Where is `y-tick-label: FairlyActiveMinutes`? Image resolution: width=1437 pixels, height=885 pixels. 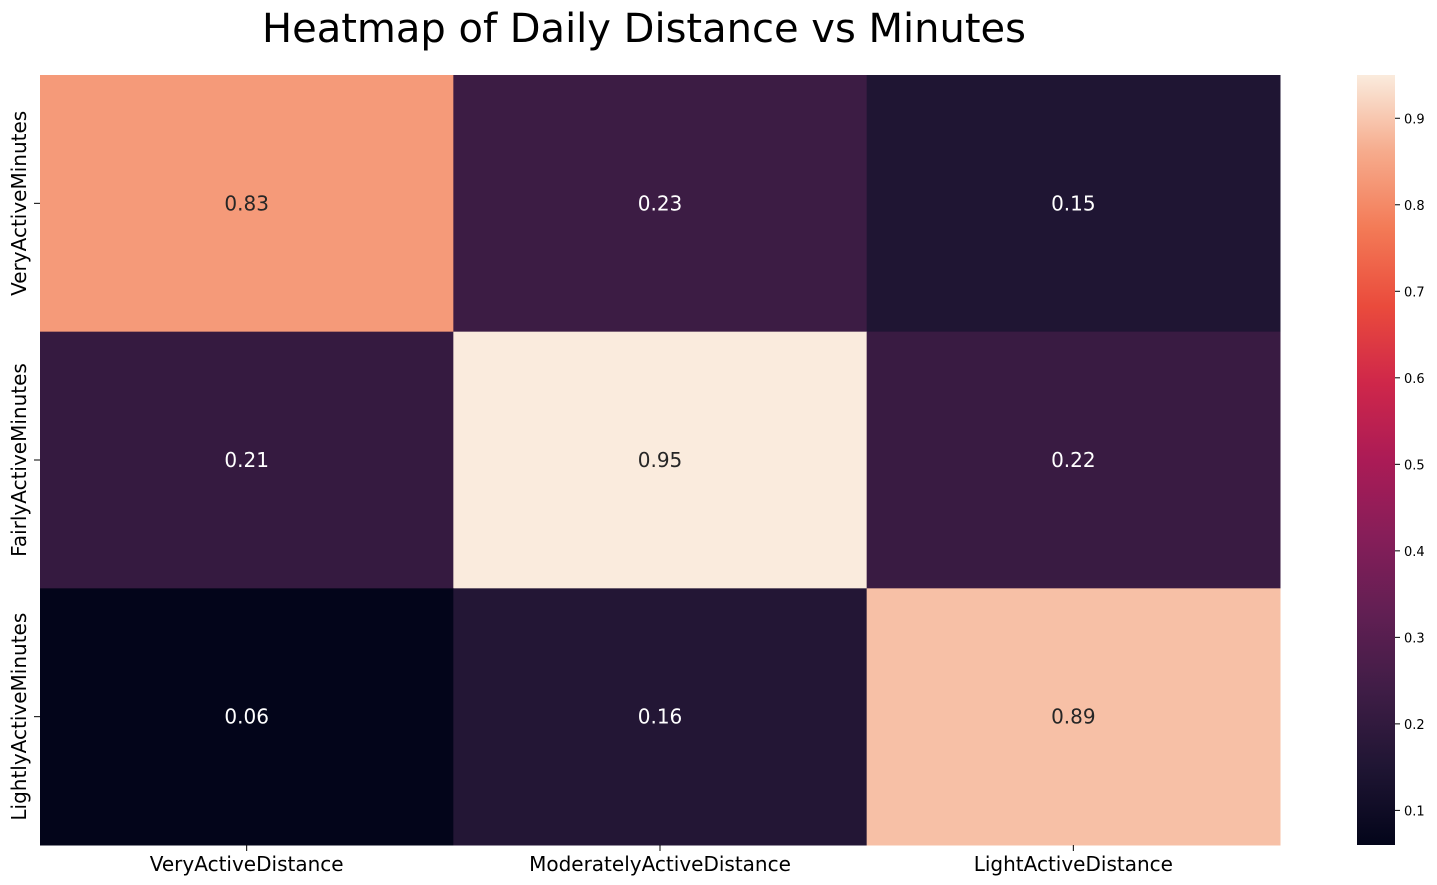 y-tick-label: FairlyActiveMinutes is located at coordinates (19, 460).